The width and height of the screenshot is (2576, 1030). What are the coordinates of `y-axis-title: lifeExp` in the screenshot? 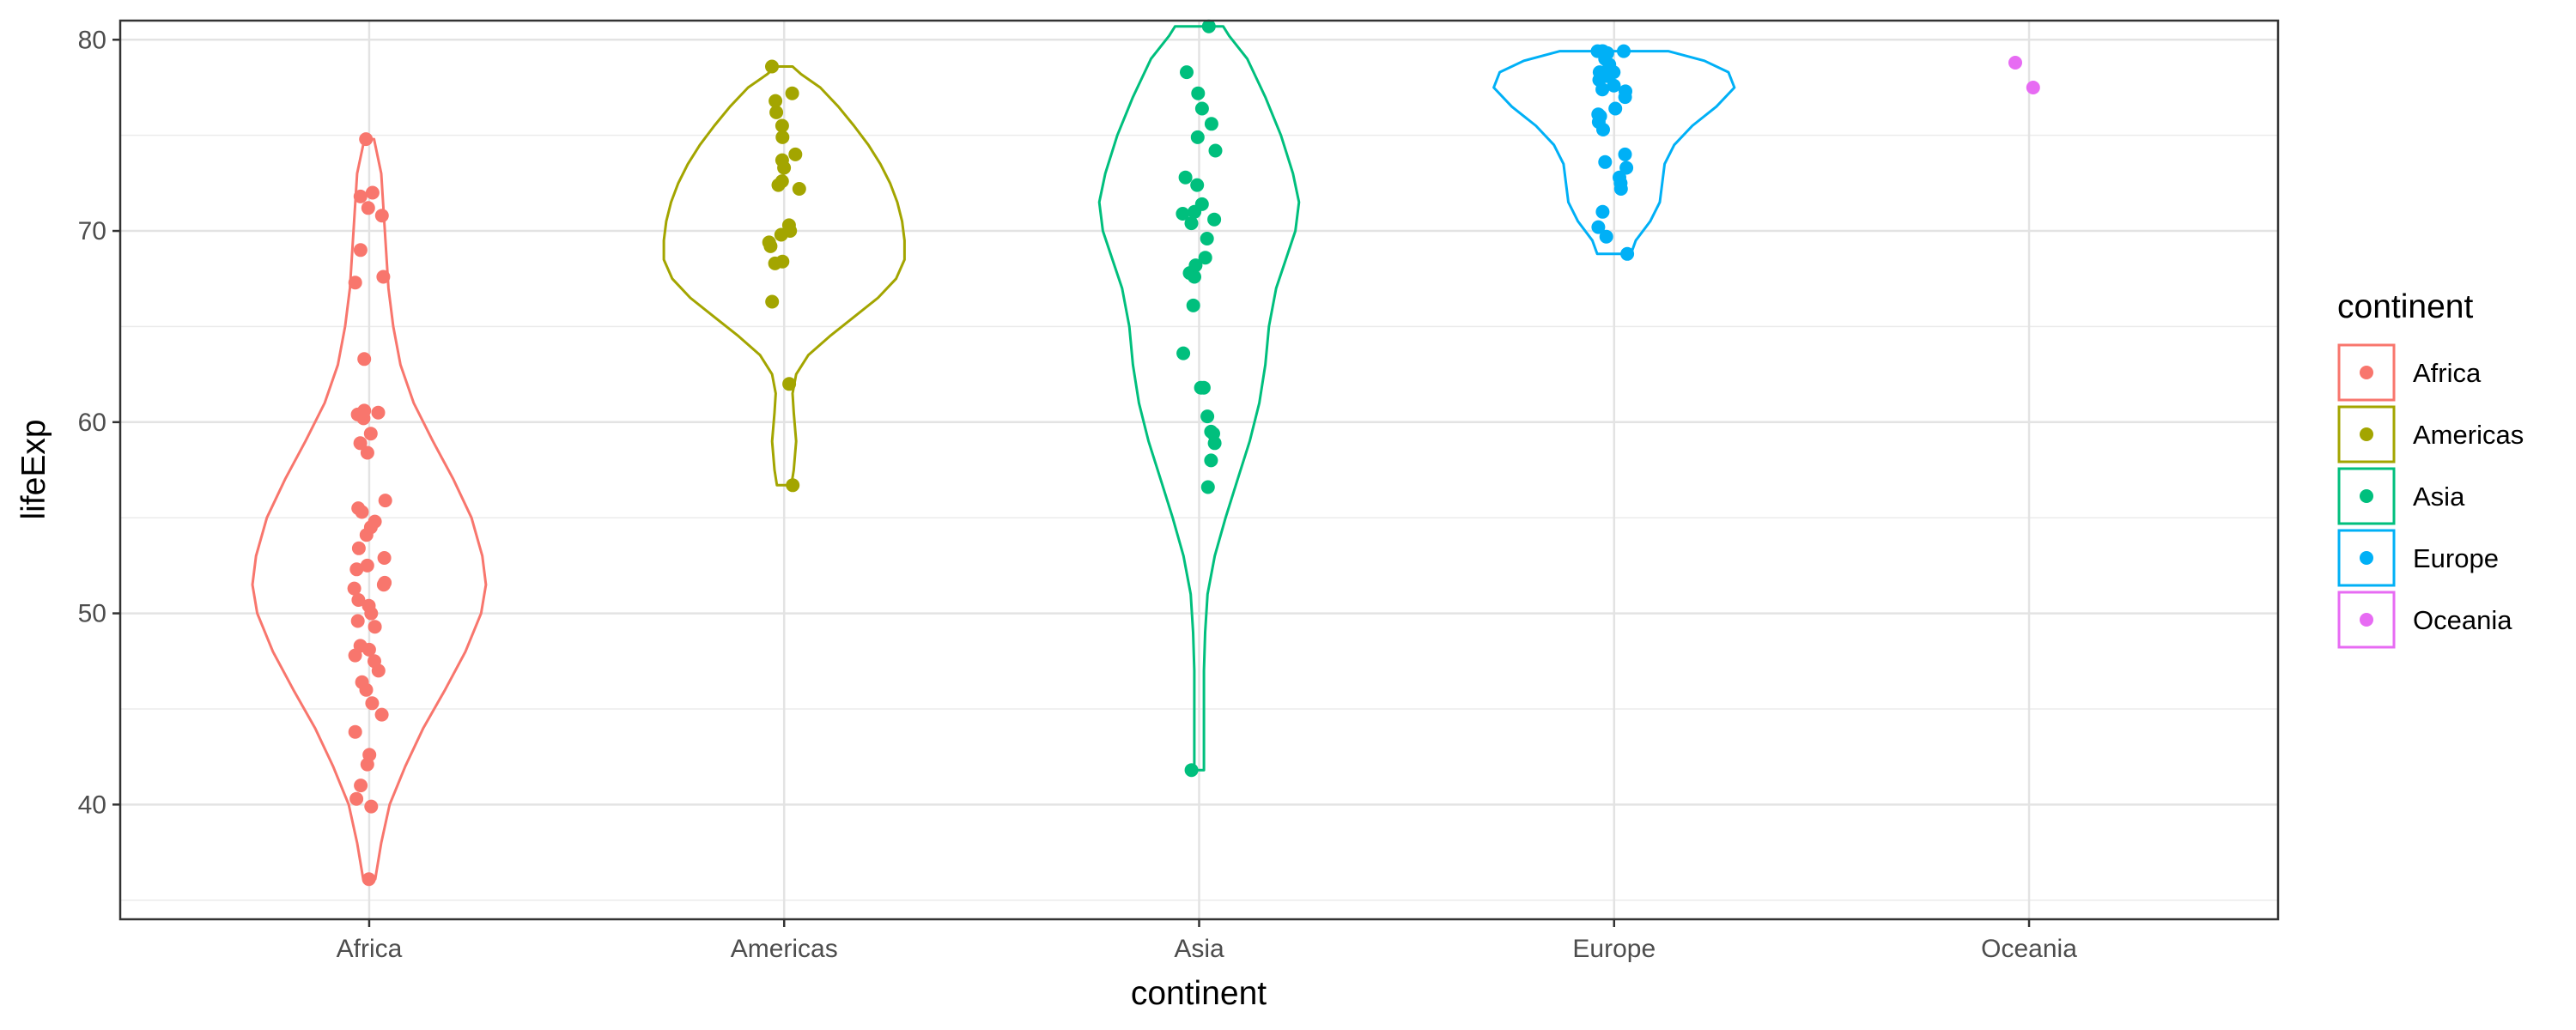 It's located at (33, 469).